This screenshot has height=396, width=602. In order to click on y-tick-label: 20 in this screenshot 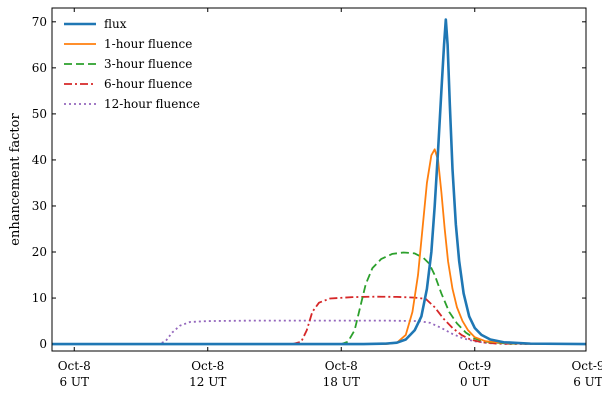, I will do `click(39, 252)`.